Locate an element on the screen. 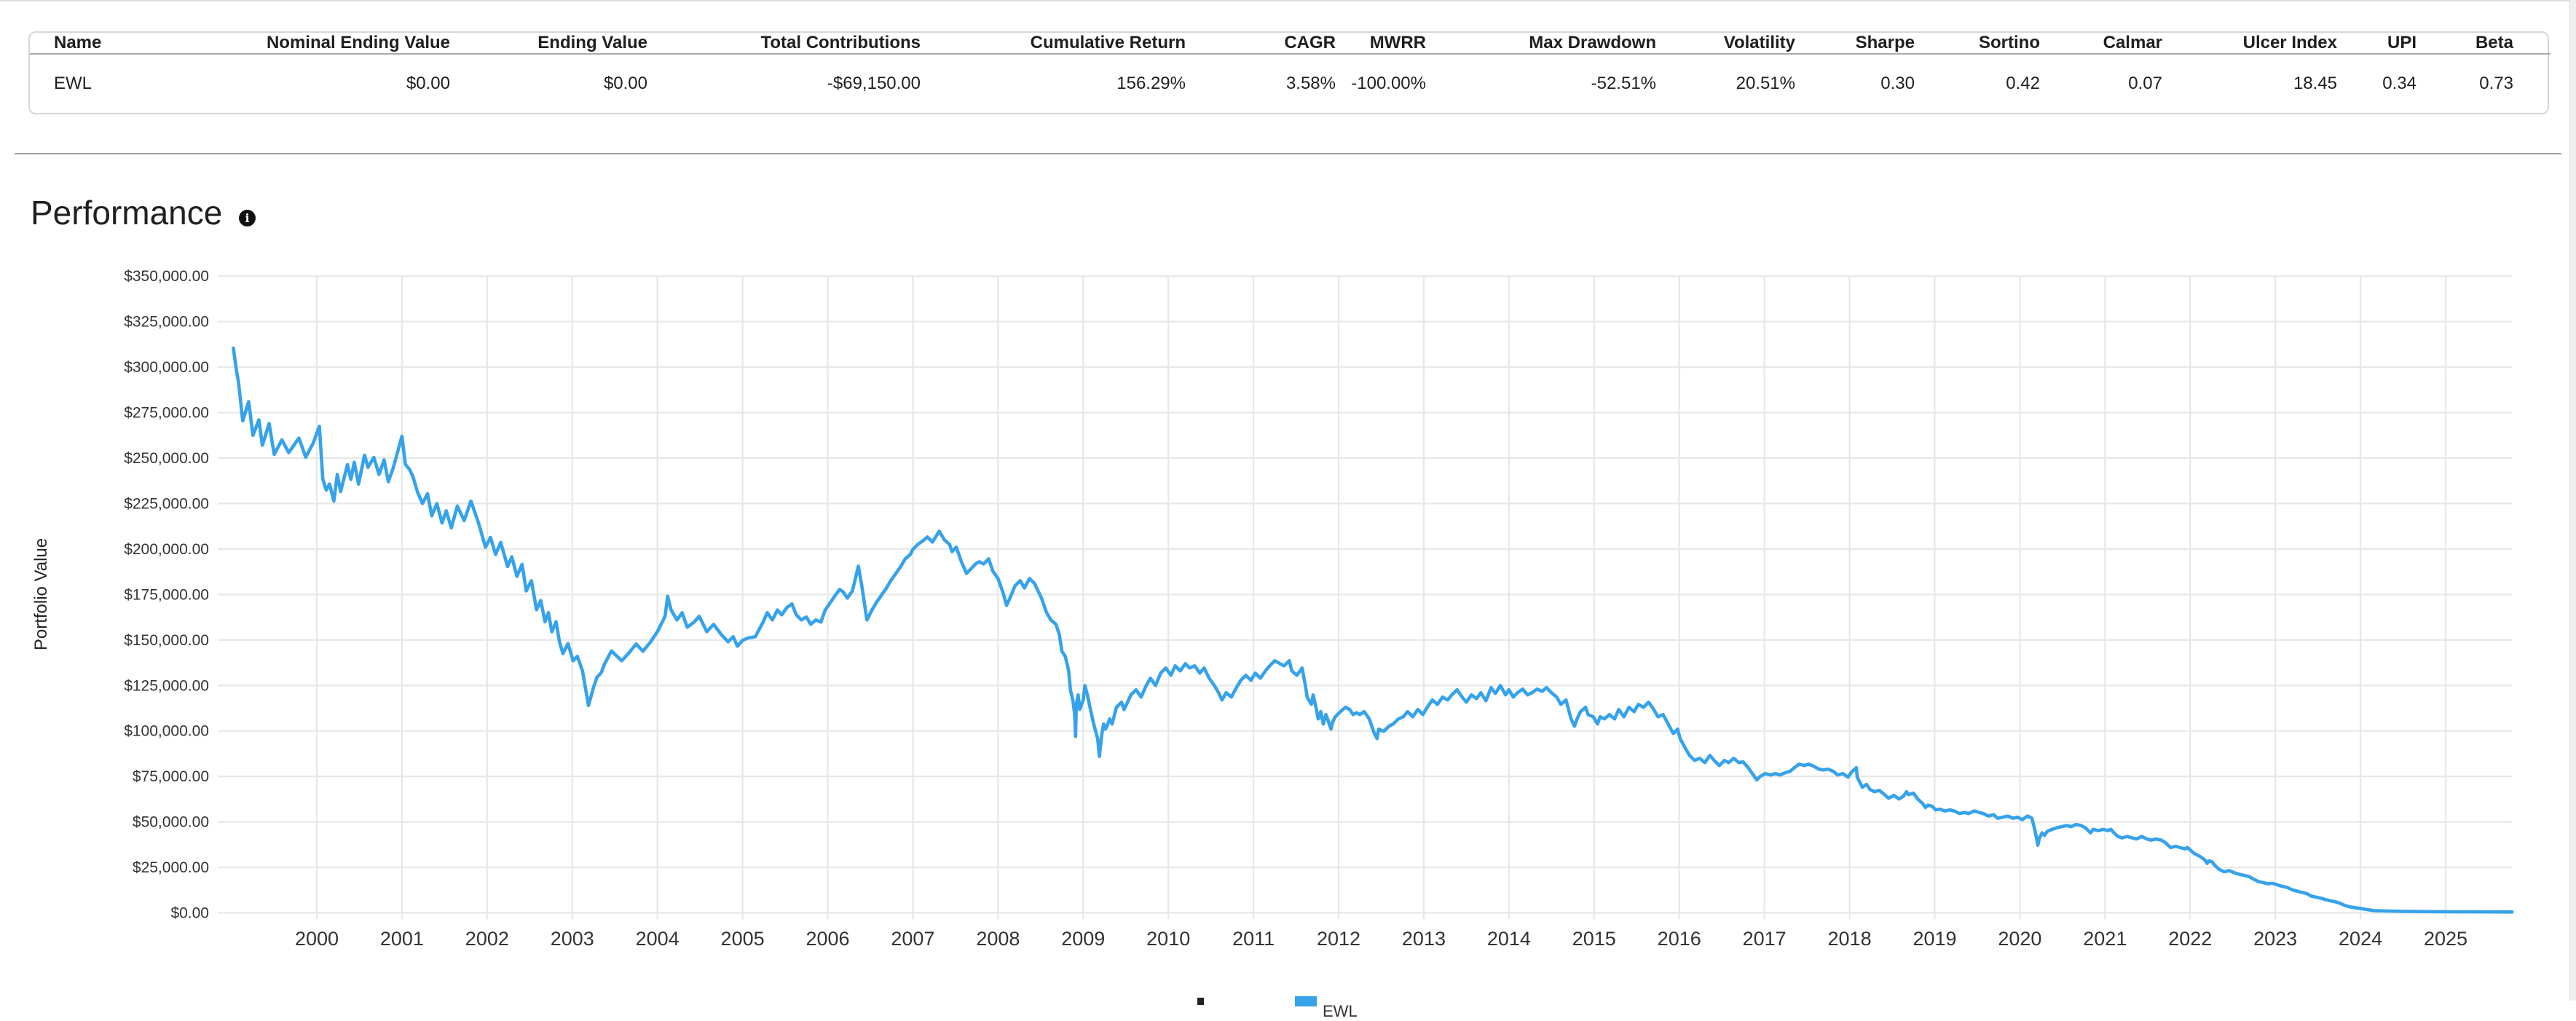 This screenshot has width=2576, height=1021. x-tick-label: 2013 is located at coordinates (1424, 939).